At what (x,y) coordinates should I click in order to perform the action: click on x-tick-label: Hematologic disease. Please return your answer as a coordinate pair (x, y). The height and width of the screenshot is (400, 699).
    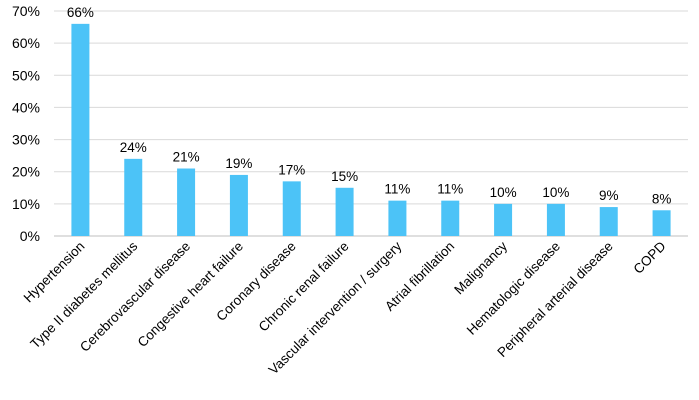
    Looking at the image, I should click on (513, 288).